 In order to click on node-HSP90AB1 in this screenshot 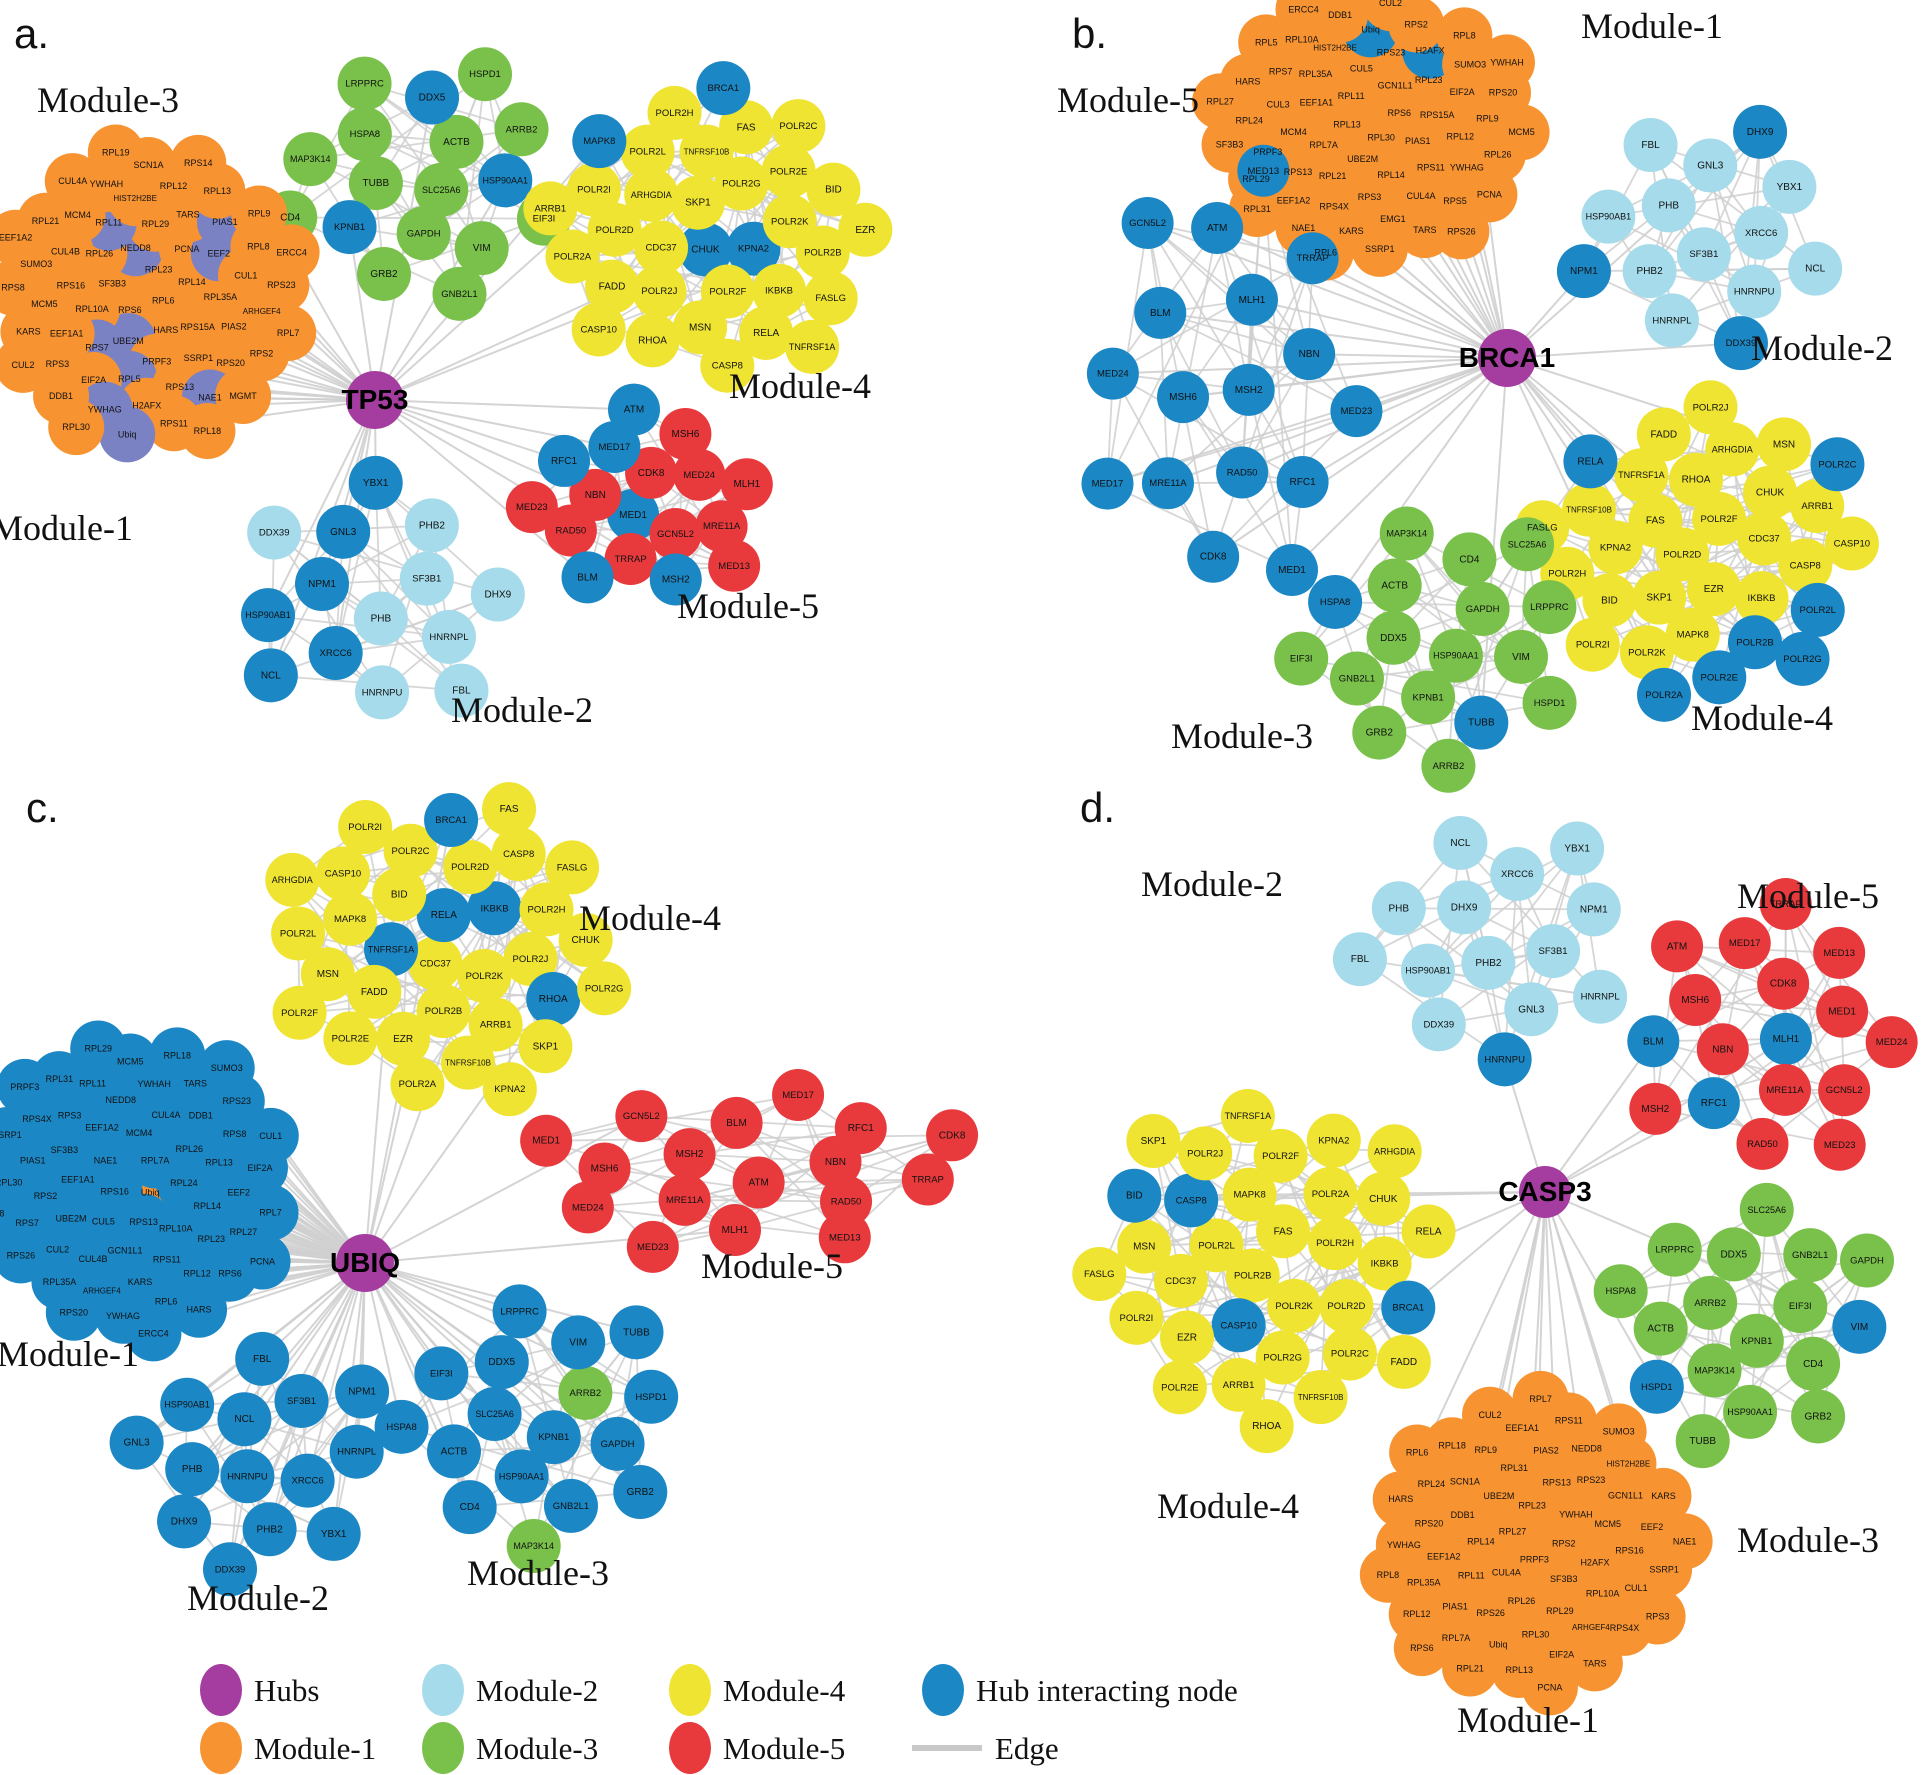, I will do `click(1427, 970)`.